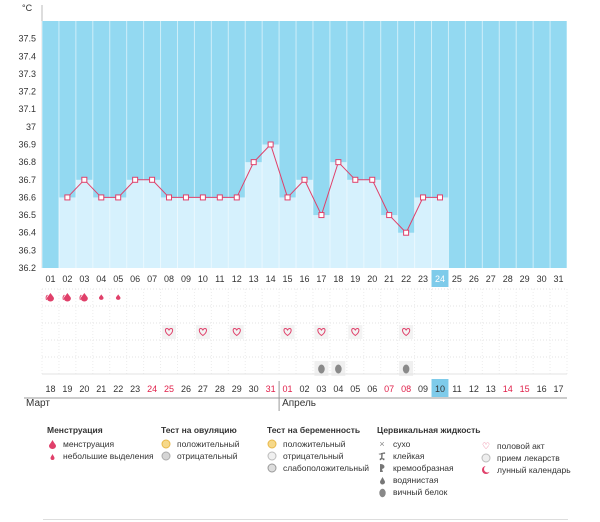 This screenshot has width=600, height=522. What do you see at coordinates (321, 389) in the screenshot?
I see `date-label: 03` at bounding box center [321, 389].